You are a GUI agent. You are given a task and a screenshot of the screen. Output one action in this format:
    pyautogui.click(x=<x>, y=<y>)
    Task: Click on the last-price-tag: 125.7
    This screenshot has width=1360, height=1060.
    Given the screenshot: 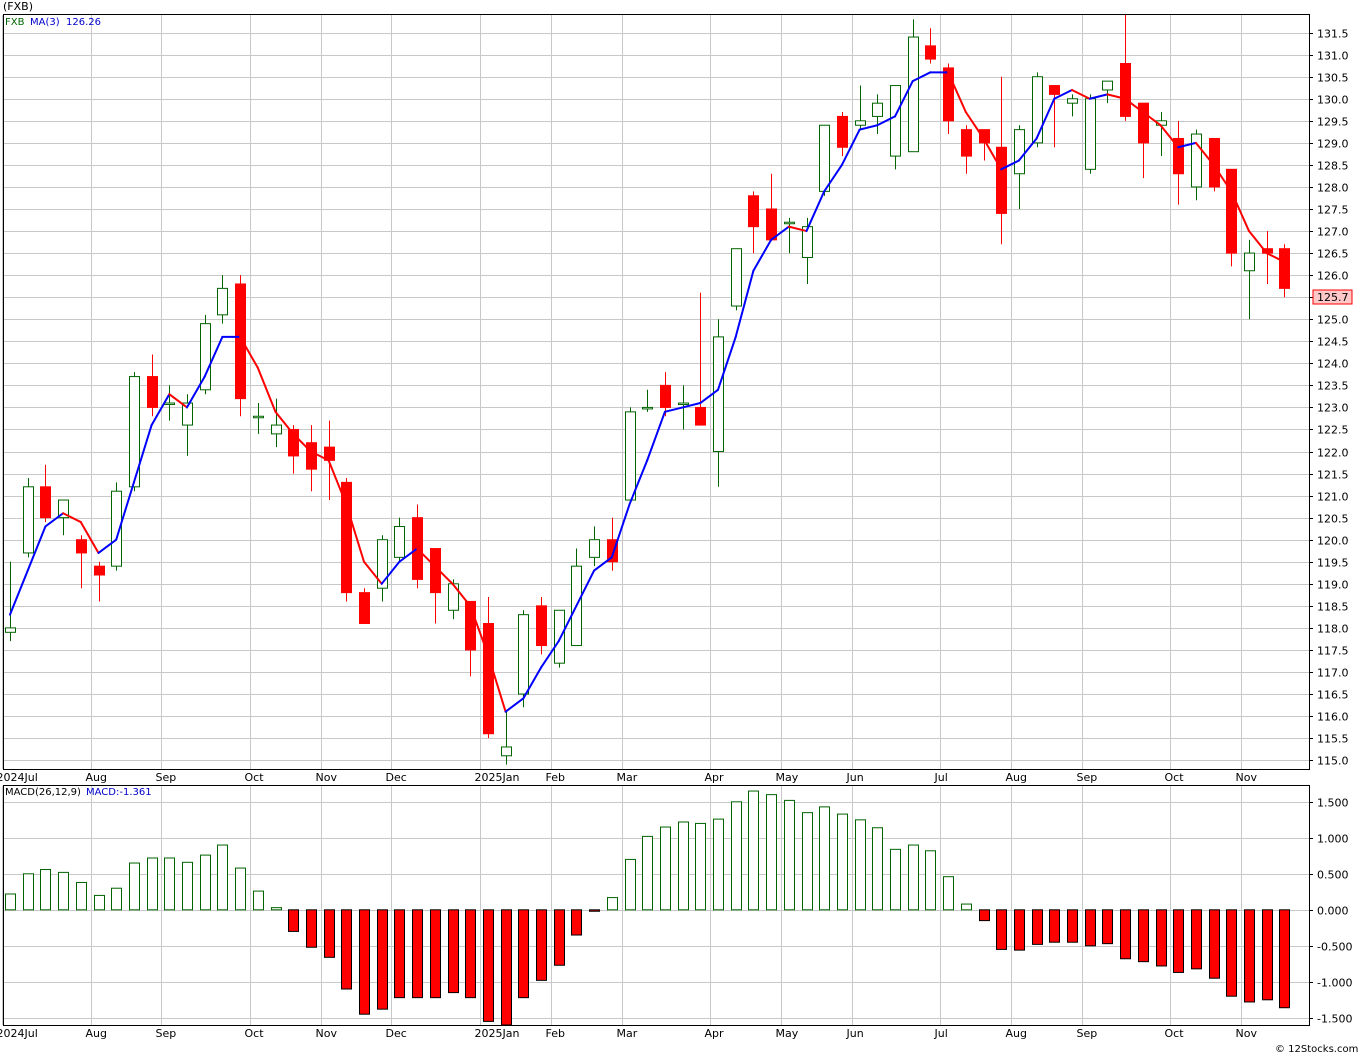 What is the action you would take?
    pyautogui.click(x=1333, y=297)
    